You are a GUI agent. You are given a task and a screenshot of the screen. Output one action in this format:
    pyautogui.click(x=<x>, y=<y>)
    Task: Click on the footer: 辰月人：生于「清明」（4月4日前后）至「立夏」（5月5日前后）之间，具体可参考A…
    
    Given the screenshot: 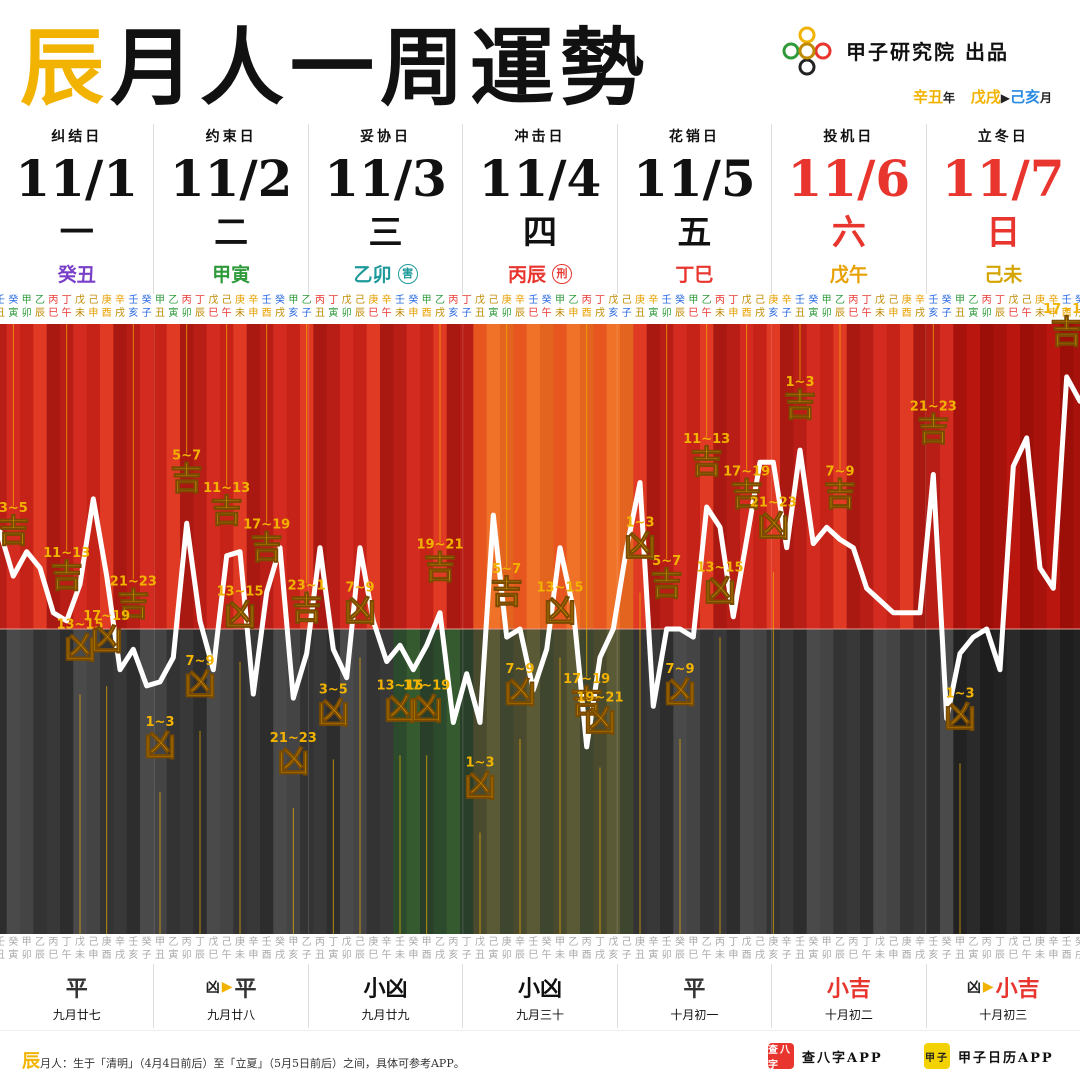 What is the action you would take?
    pyautogui.click(x=540, y=1055)
    